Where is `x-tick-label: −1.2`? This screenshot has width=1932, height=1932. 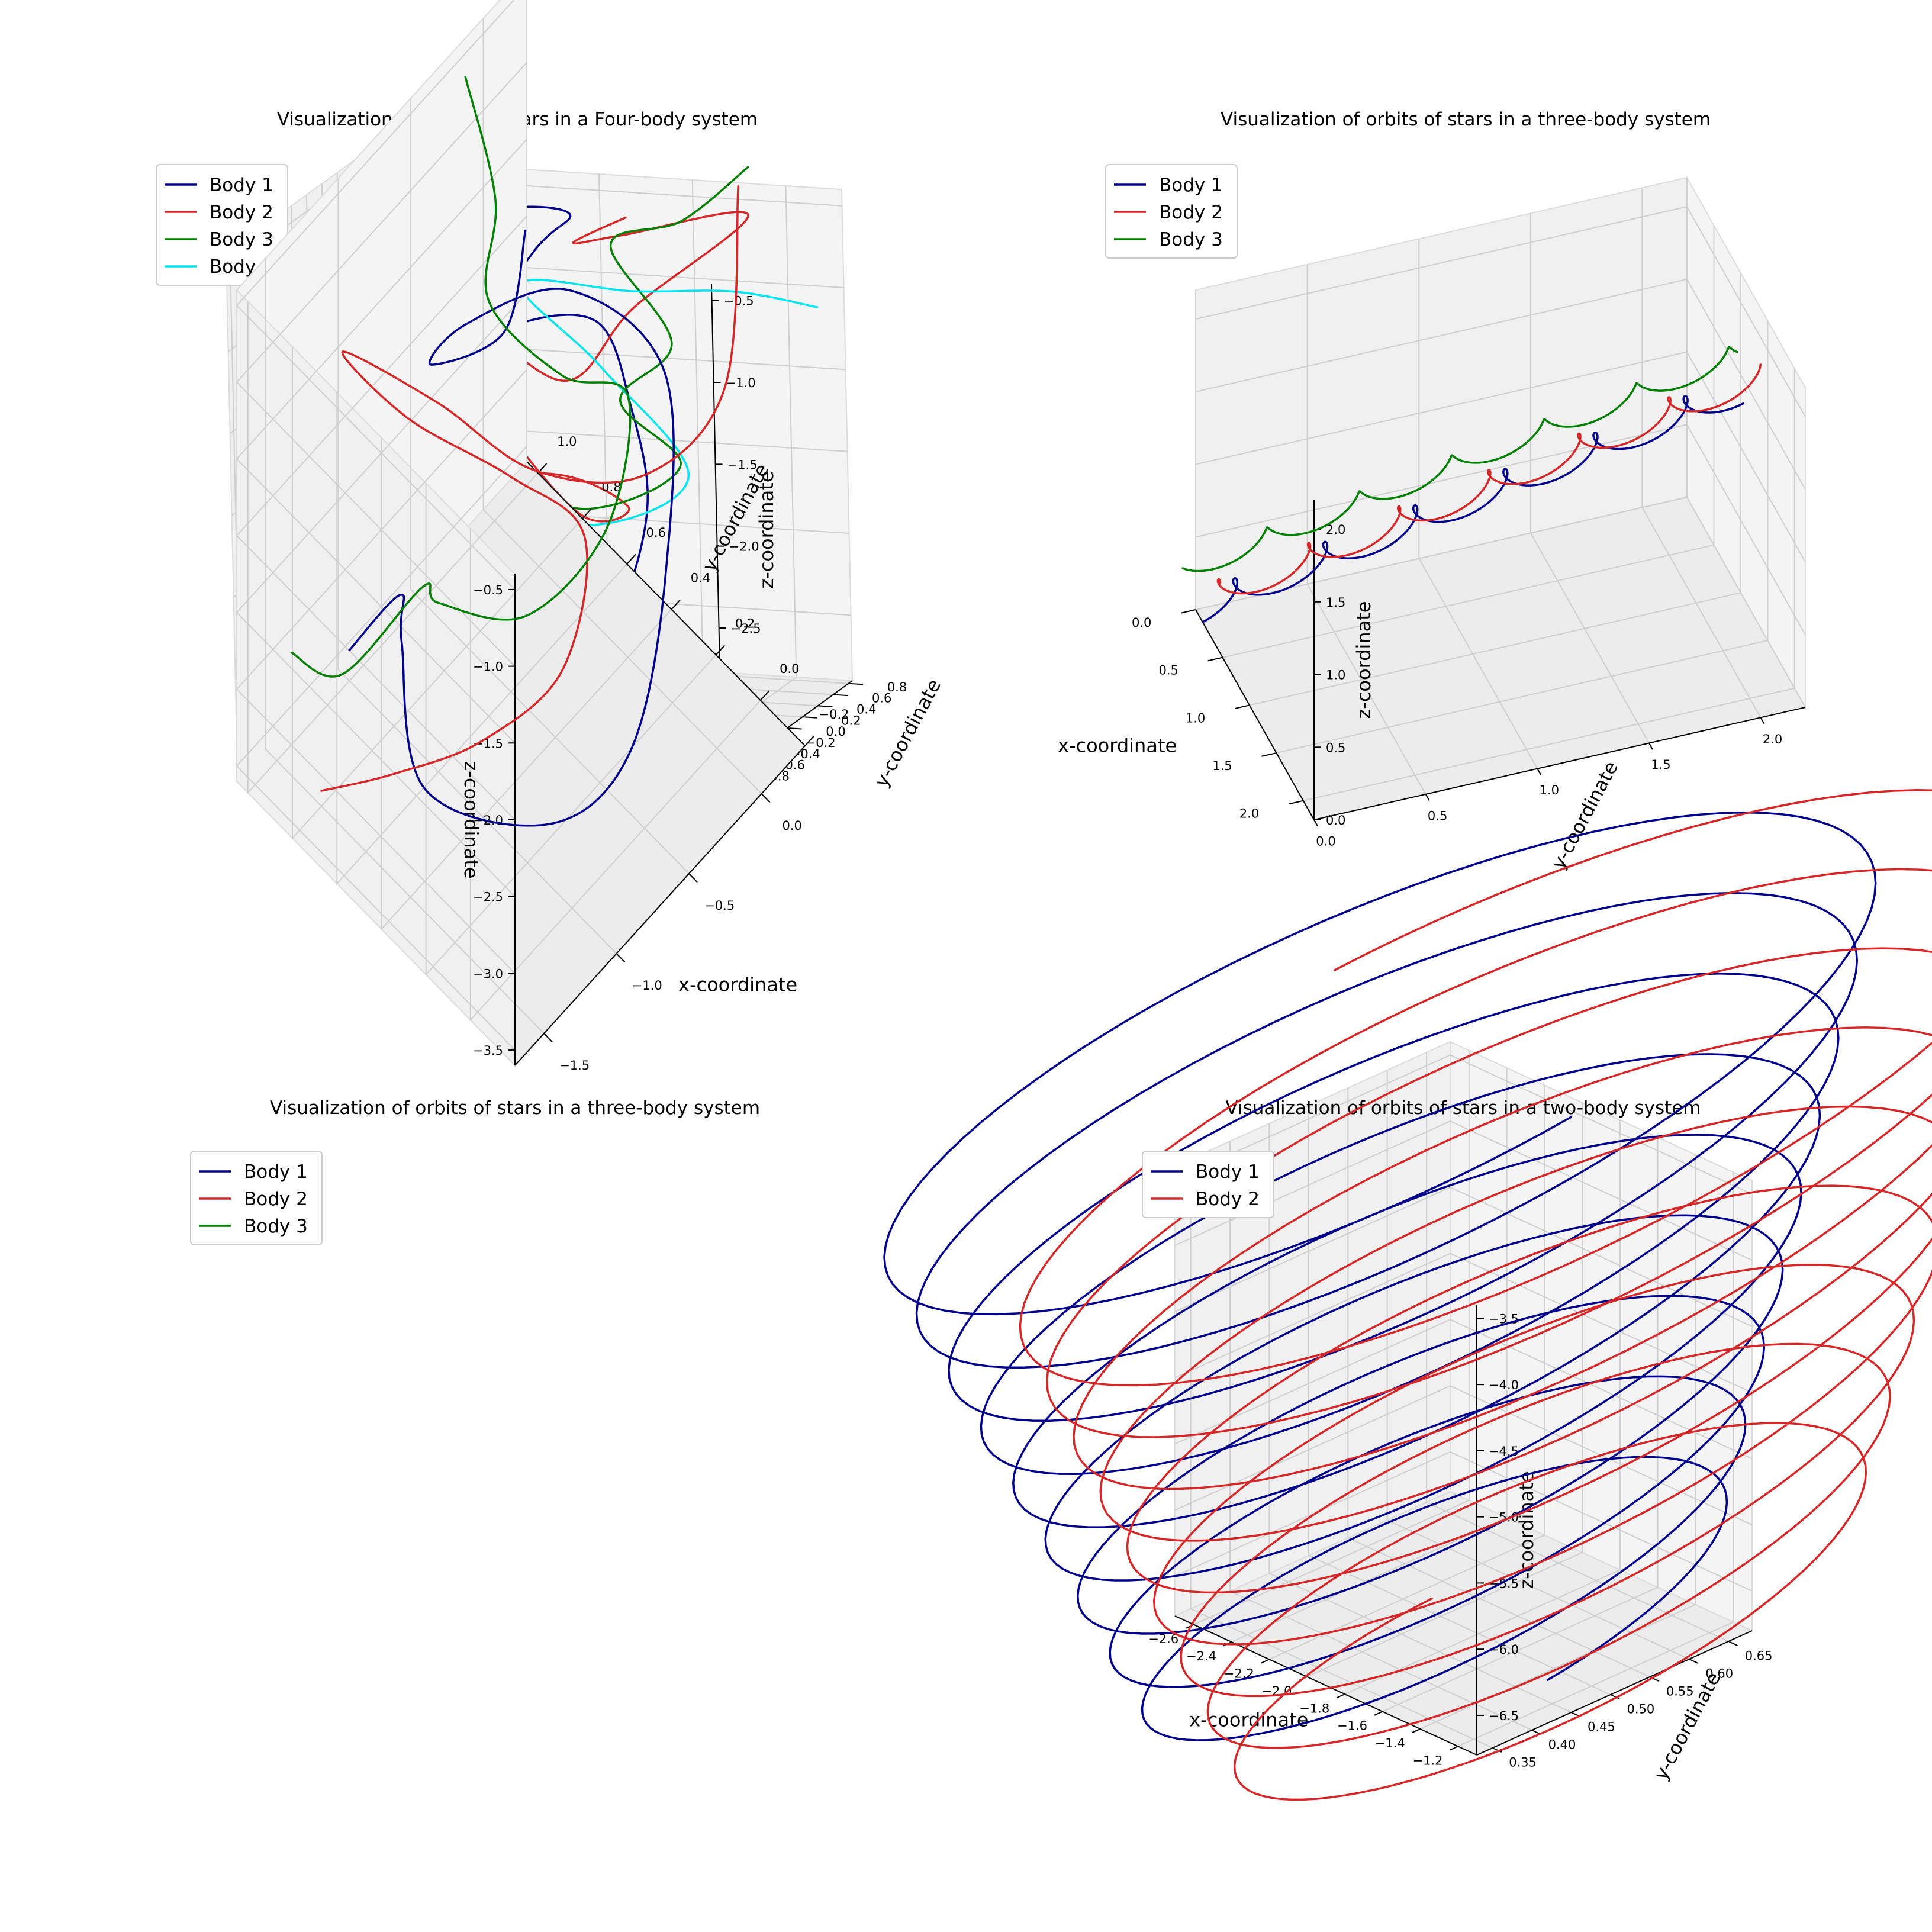 x-tick-label: −1.2 is located at coordinates (1427, 1760).